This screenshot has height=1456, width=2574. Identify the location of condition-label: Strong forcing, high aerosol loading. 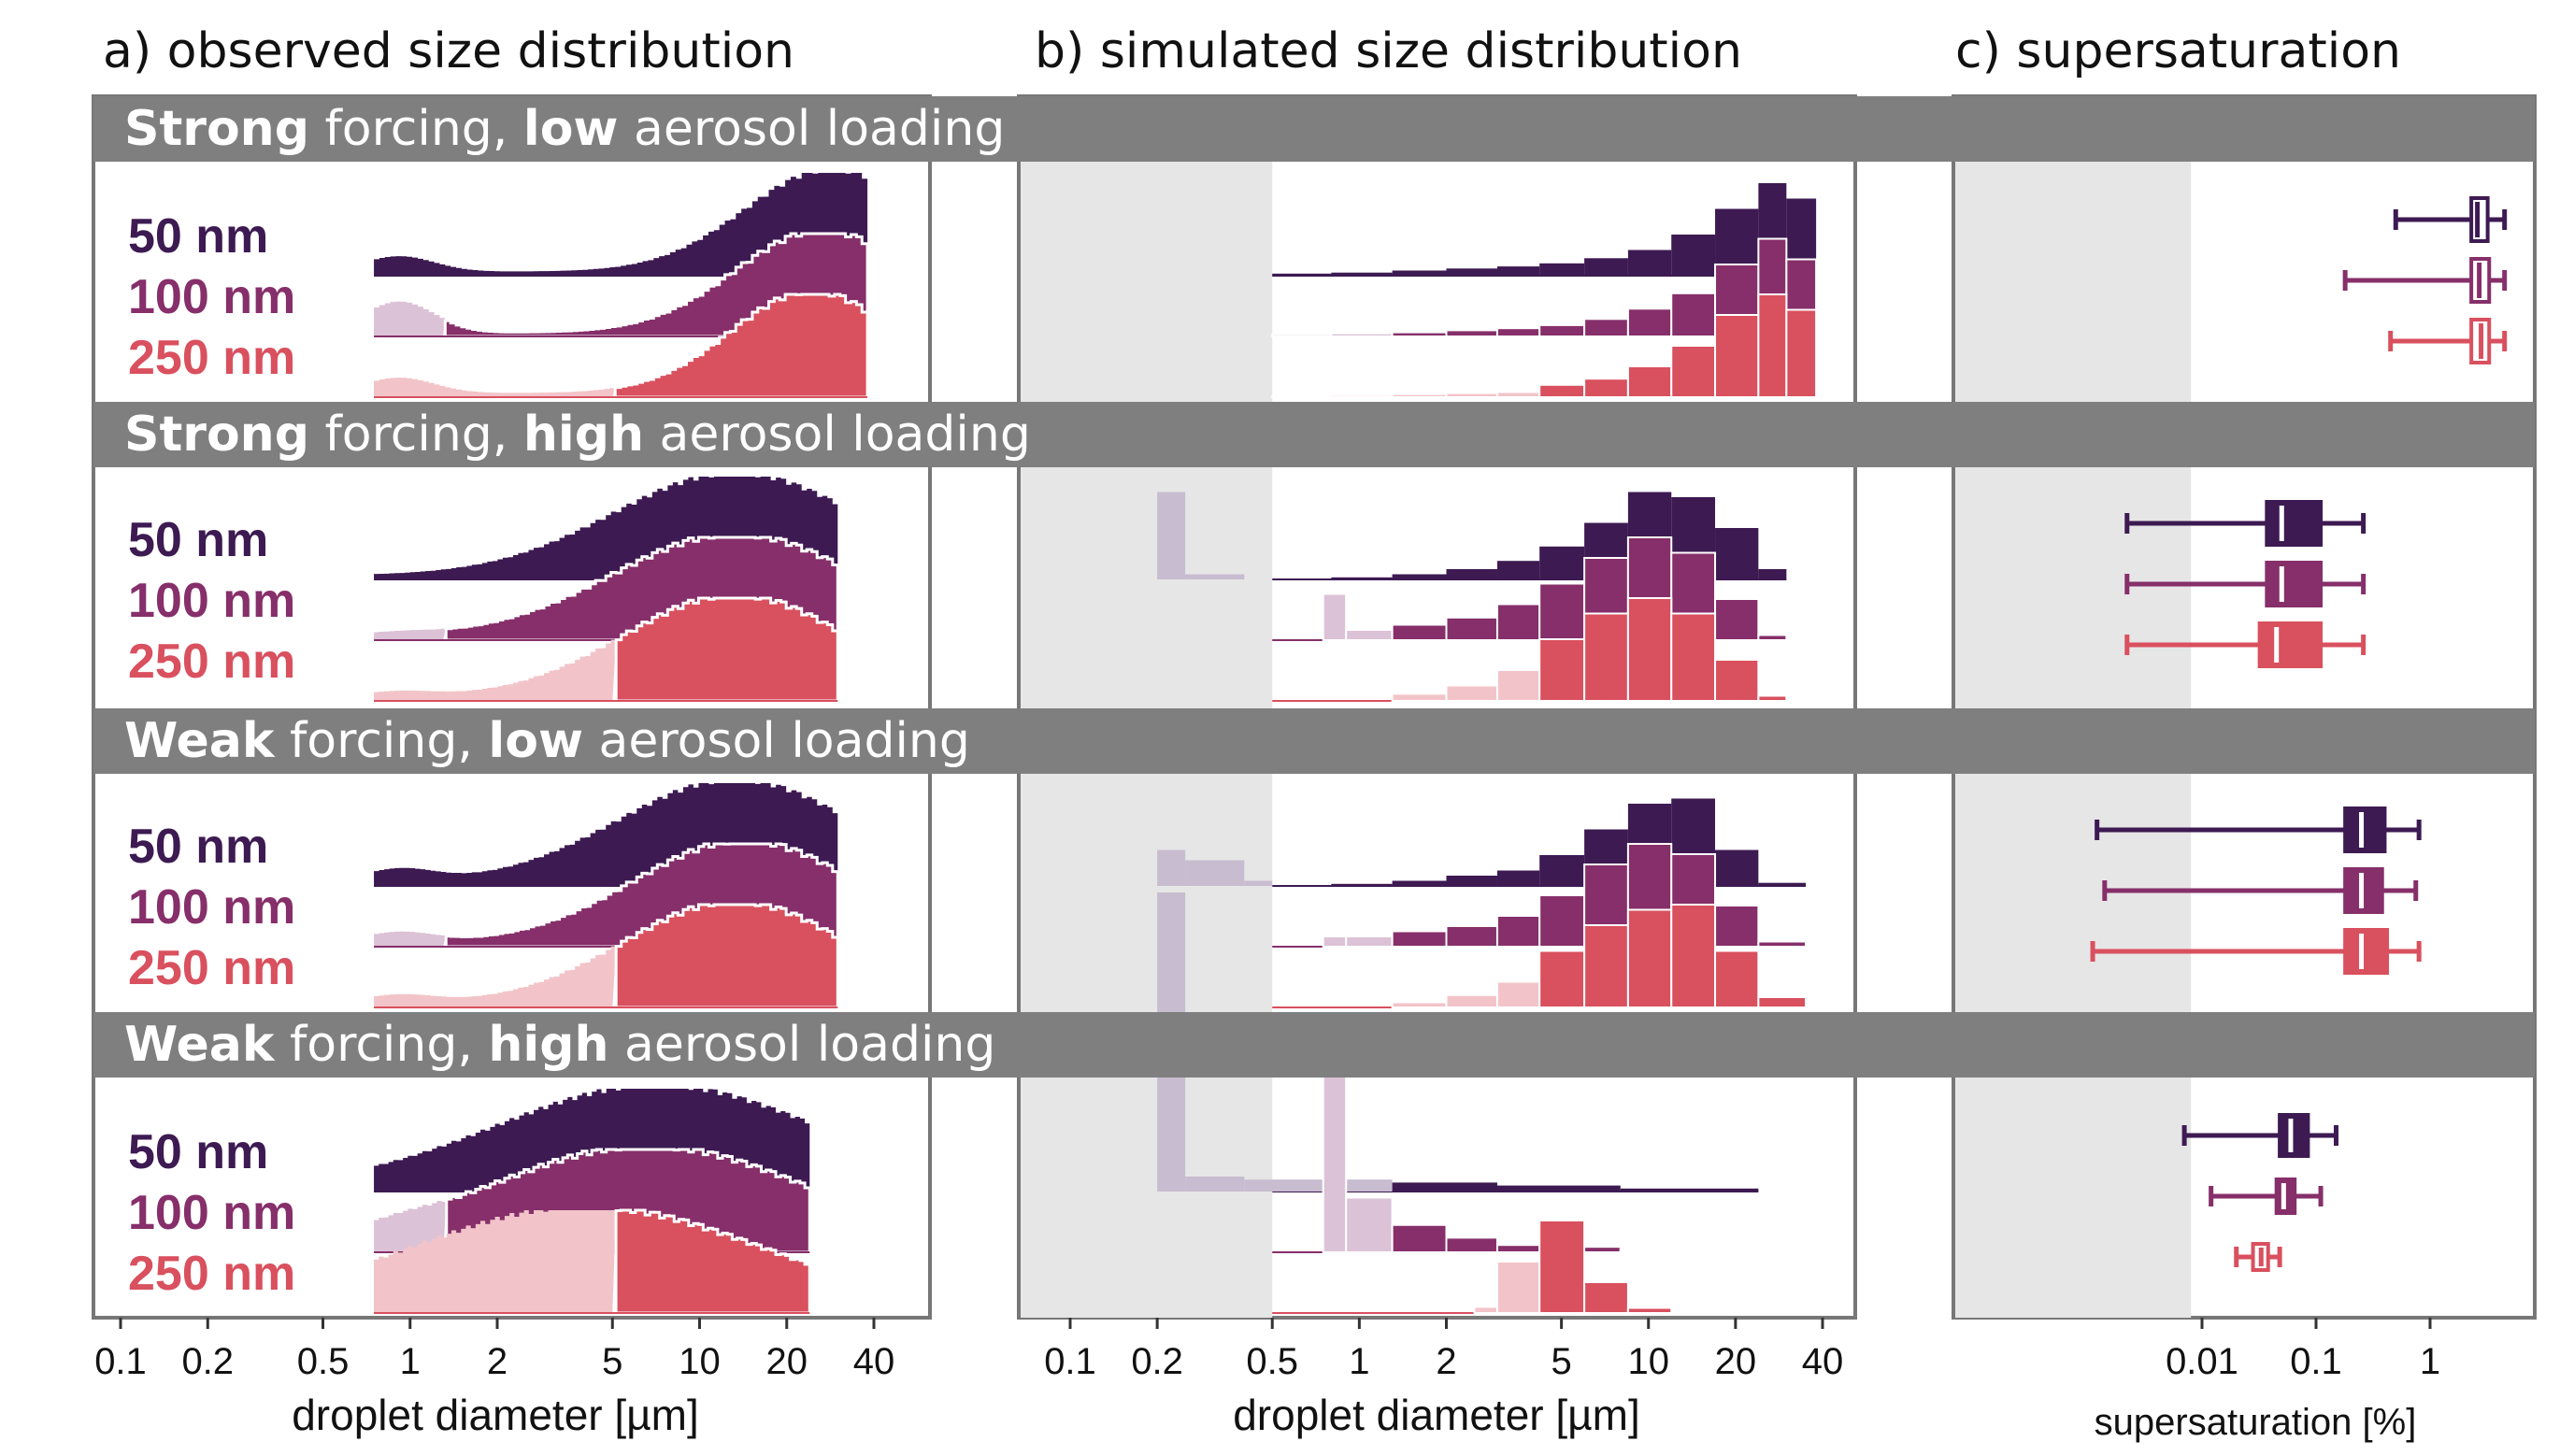
(578, 435).